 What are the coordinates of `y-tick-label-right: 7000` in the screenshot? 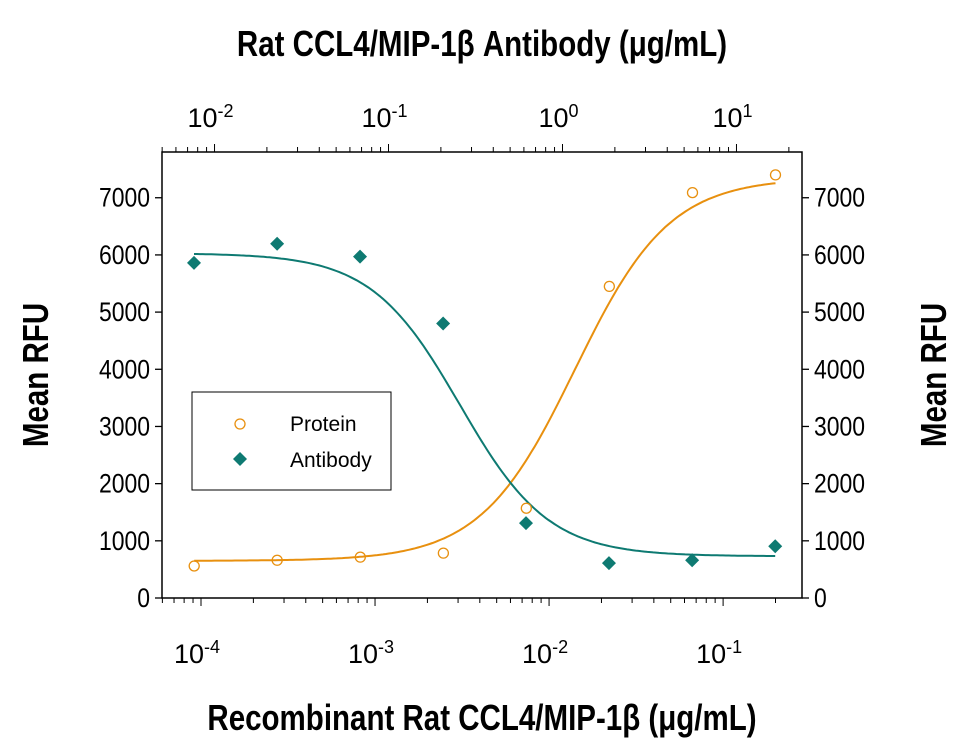 It's located at (839, 198).